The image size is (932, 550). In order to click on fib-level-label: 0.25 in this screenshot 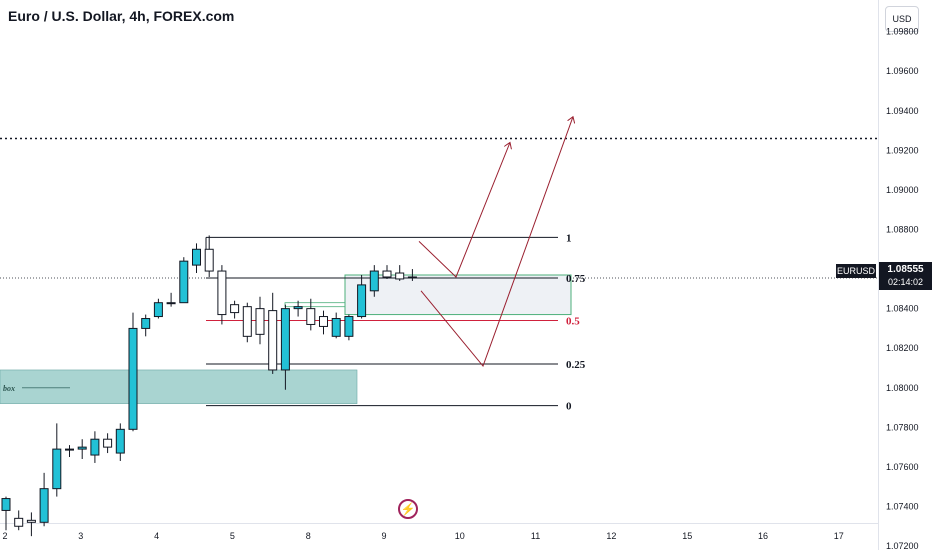, I will do `click(576, 365)`.